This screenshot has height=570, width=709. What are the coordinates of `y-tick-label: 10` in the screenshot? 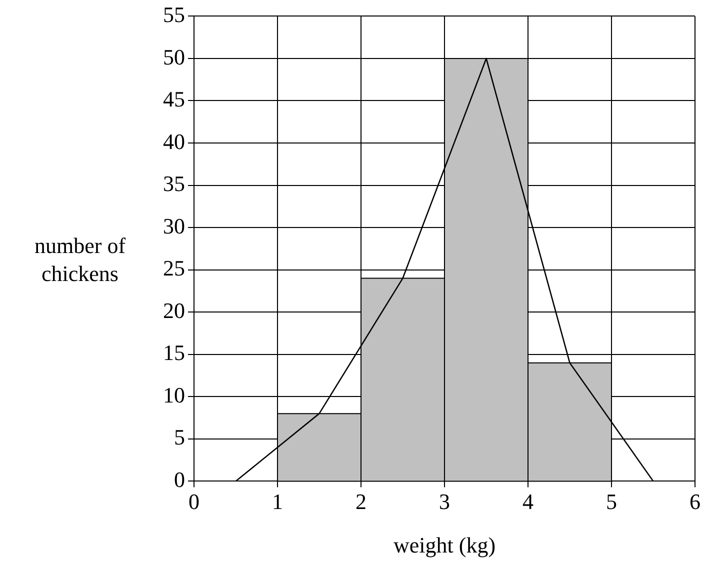 It's located at (174, 395).